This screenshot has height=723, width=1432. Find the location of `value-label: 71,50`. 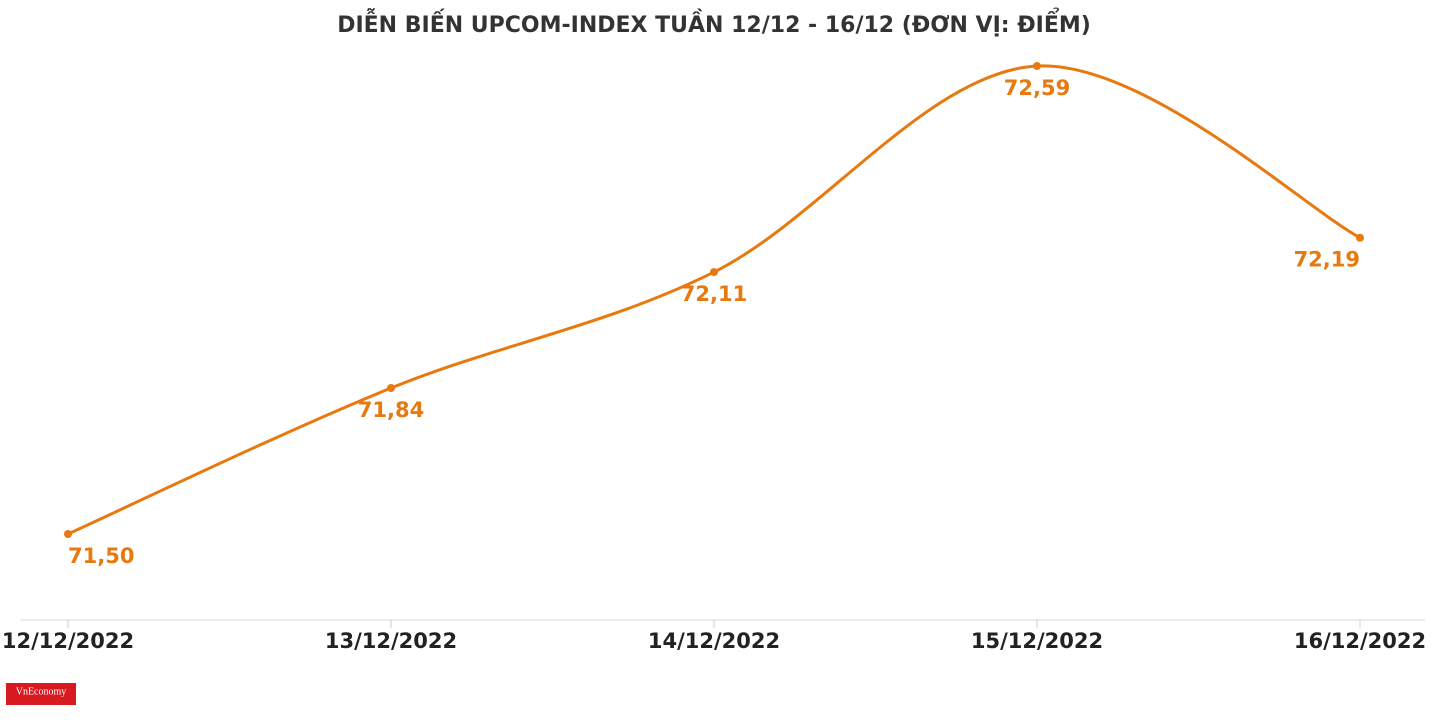

value-label: 71,50 is located at coordinates (101, 556).